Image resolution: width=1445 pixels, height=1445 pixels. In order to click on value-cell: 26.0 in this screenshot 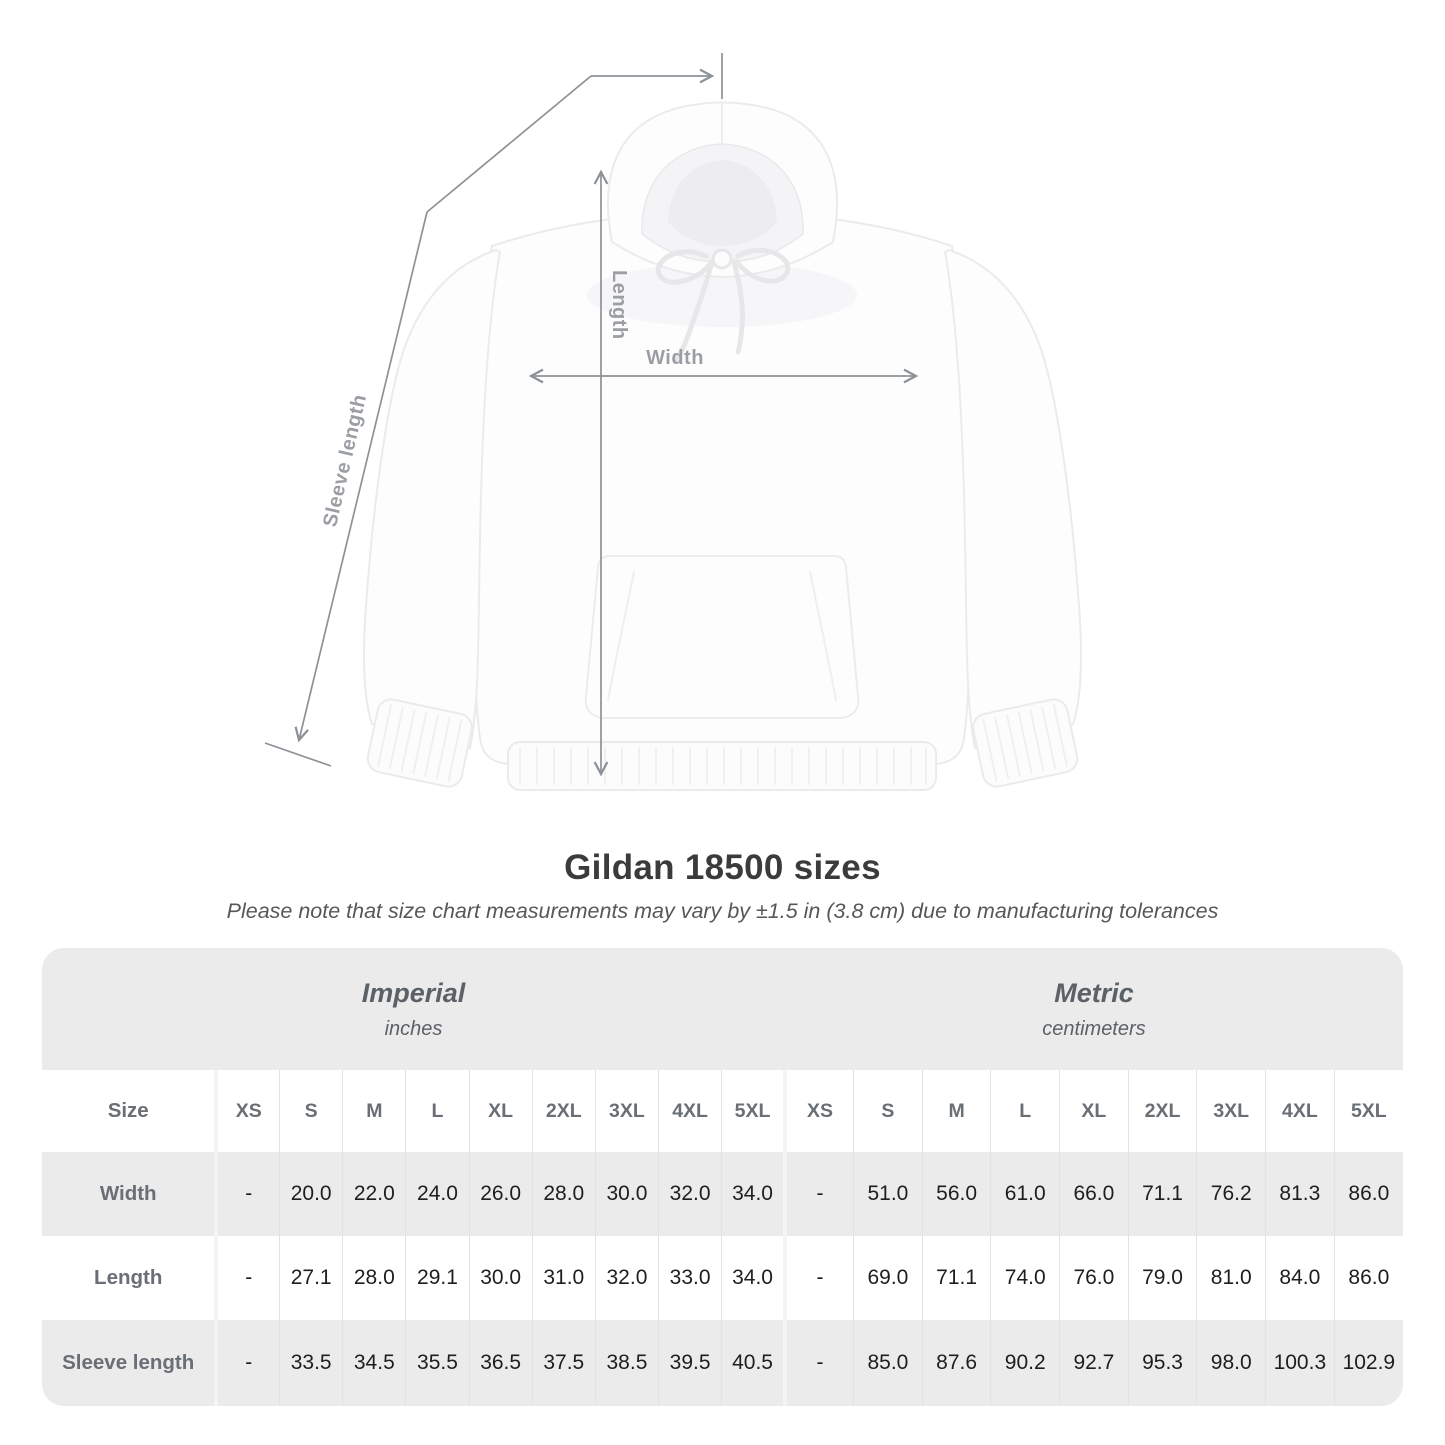, I will do `click(500, 1194)`.